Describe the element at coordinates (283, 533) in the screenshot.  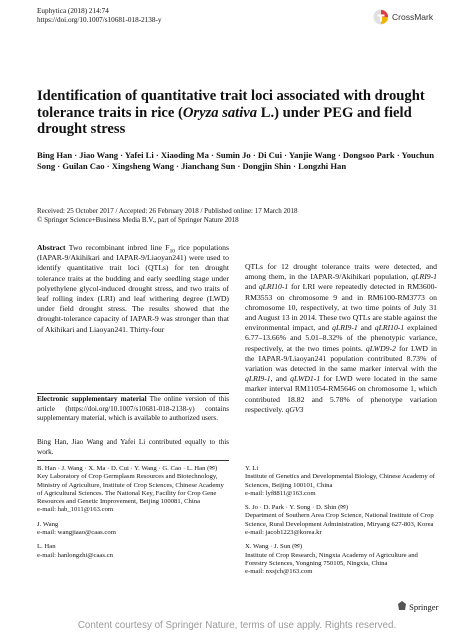
I see `affiliation-email: e-mail: jacob1223@korea.kr` at that location.